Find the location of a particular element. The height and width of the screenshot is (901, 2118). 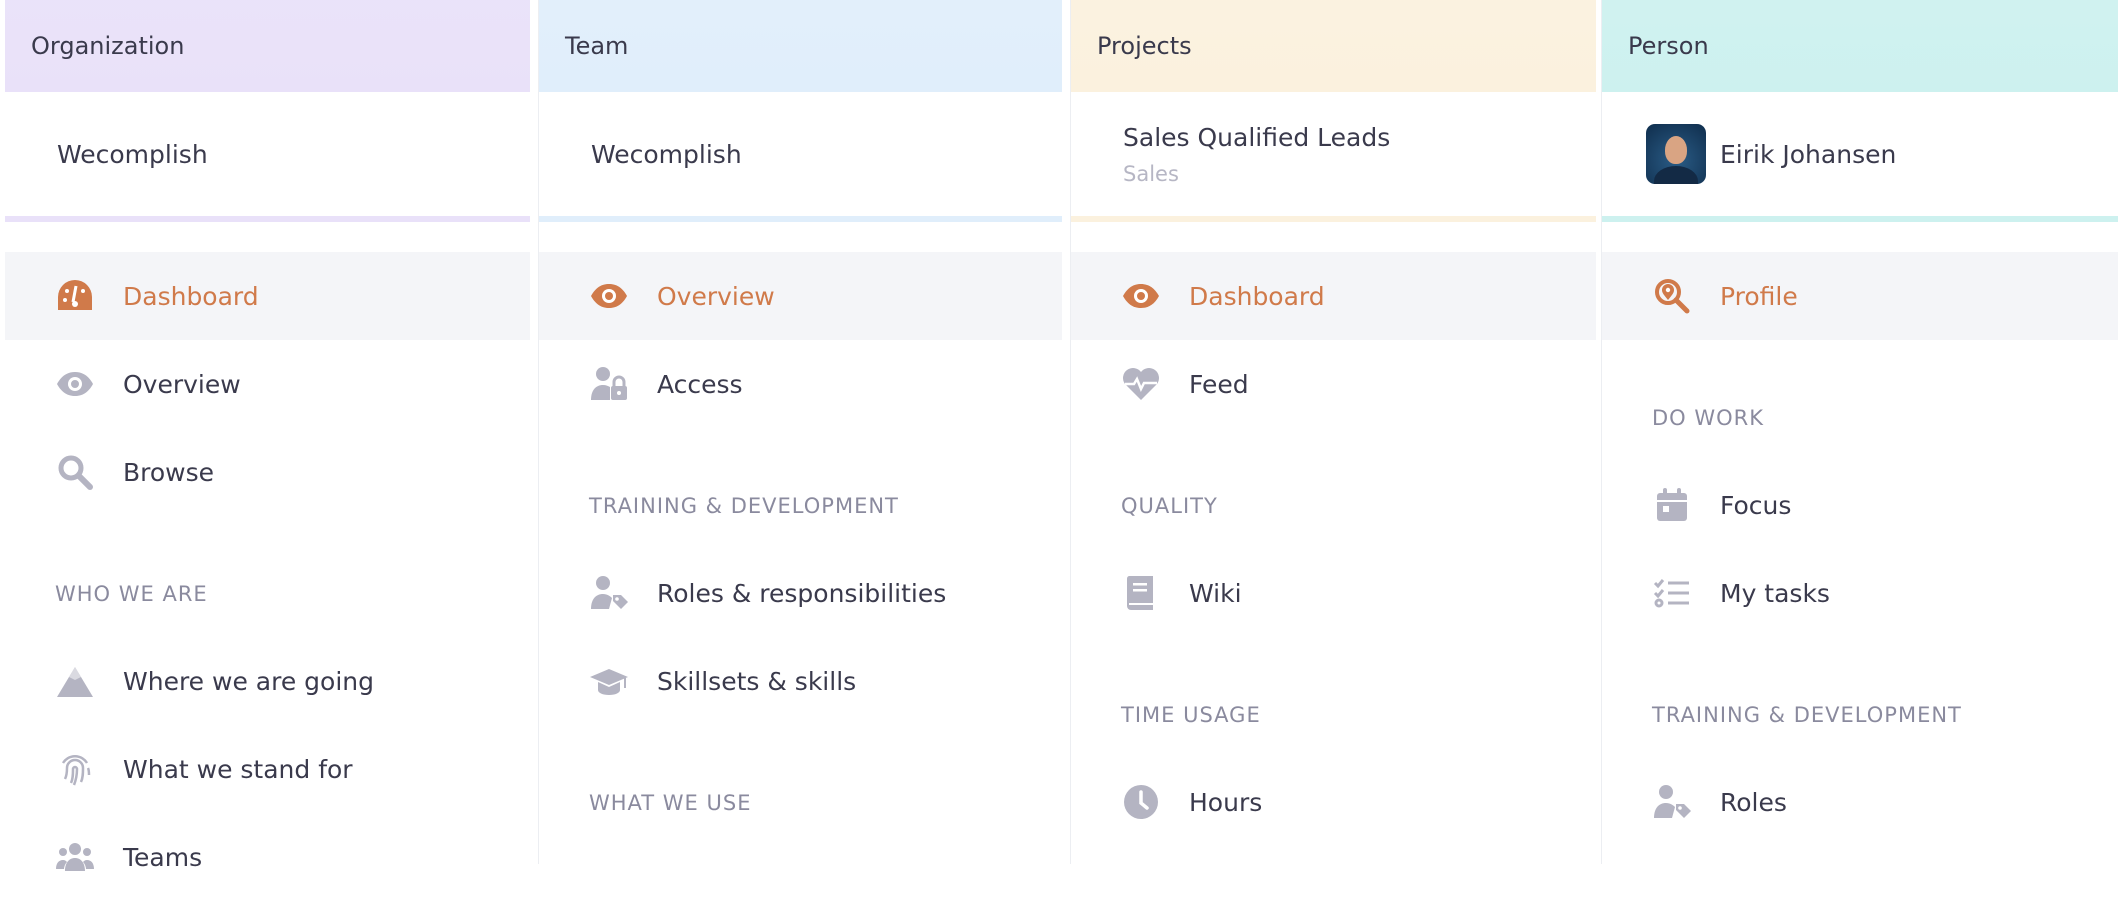

column-header: Organization is located at coordinates (267, 46).